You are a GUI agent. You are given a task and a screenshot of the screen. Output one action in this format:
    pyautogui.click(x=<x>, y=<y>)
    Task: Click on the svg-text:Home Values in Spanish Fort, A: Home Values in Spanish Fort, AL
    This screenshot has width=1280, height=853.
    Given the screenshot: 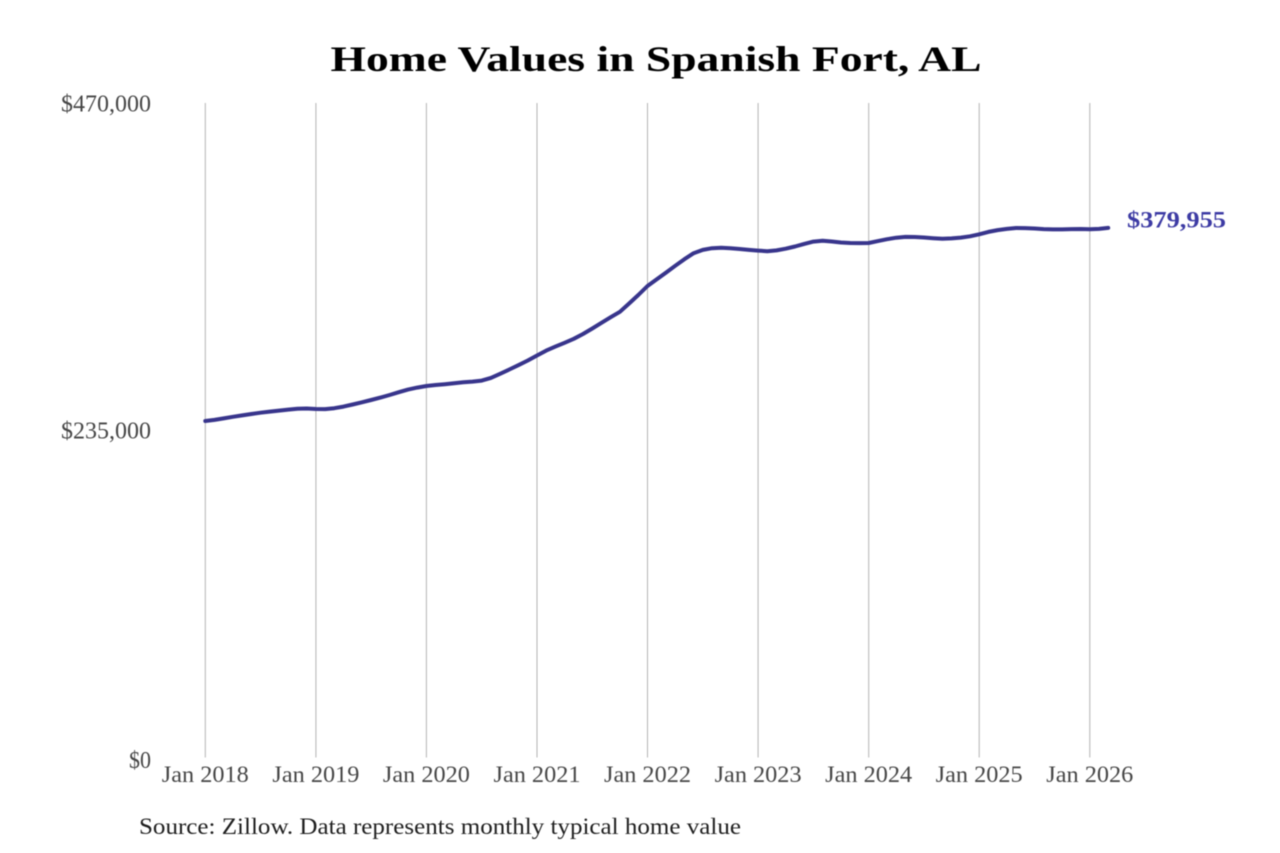 What is the action you would take?
    pyautogui.click(x=656, y=59)
    